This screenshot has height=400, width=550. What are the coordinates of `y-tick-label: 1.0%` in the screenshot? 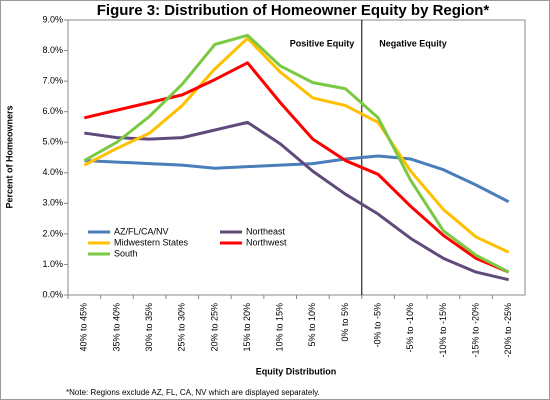 It's located at (52, 264).